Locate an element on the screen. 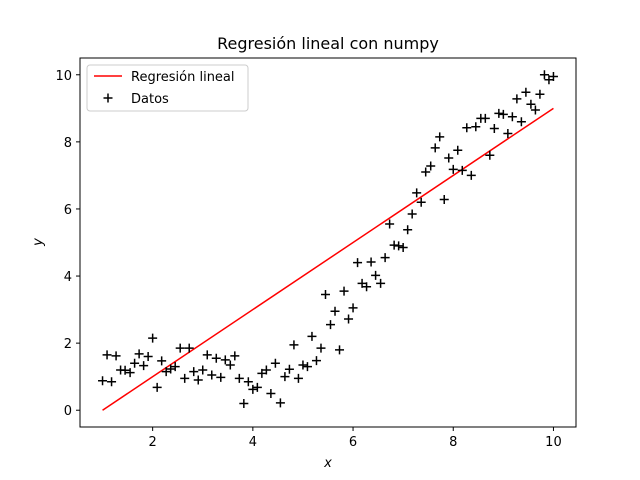 The width and height of the screenshot is (640, 480). y-axis-label: y is located at coordinates (38, 242).